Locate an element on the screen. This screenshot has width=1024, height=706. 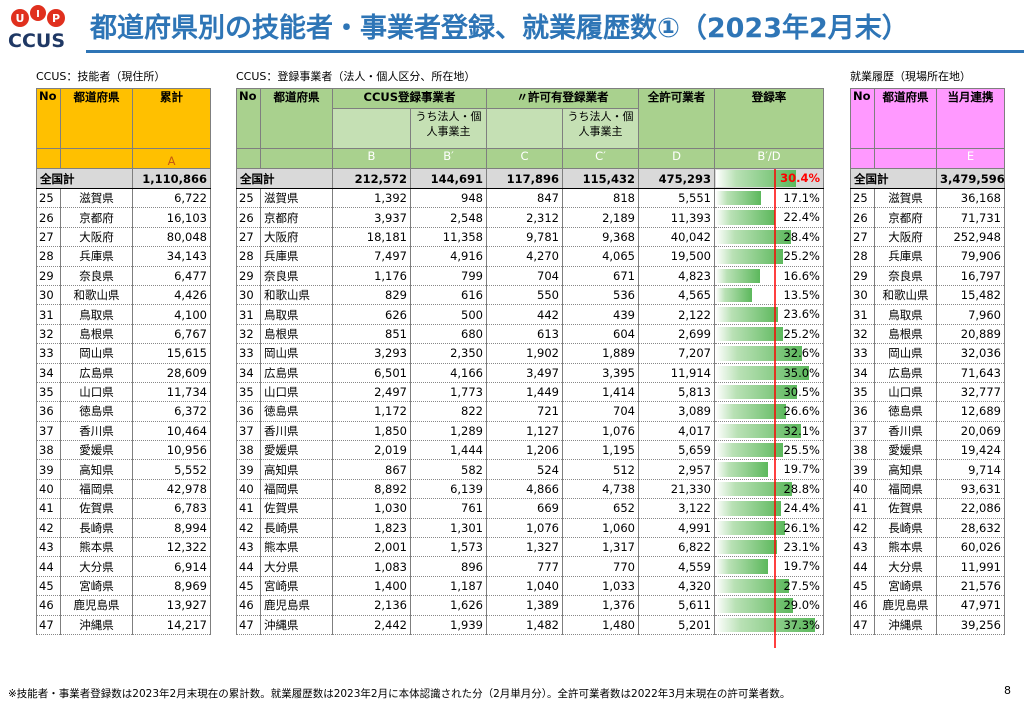
table-row: 43 熊本県 12,322 is located at coordinates (123, 547).